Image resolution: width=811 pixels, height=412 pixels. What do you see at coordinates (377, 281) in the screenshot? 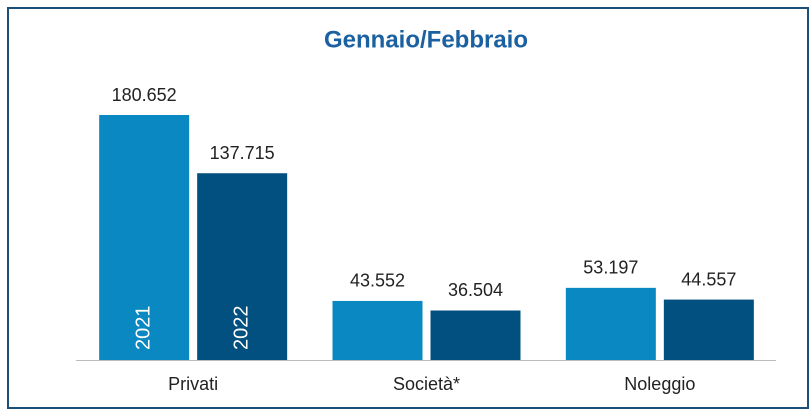
I see `value-label: 43.552` at bounding box center [377, 281].